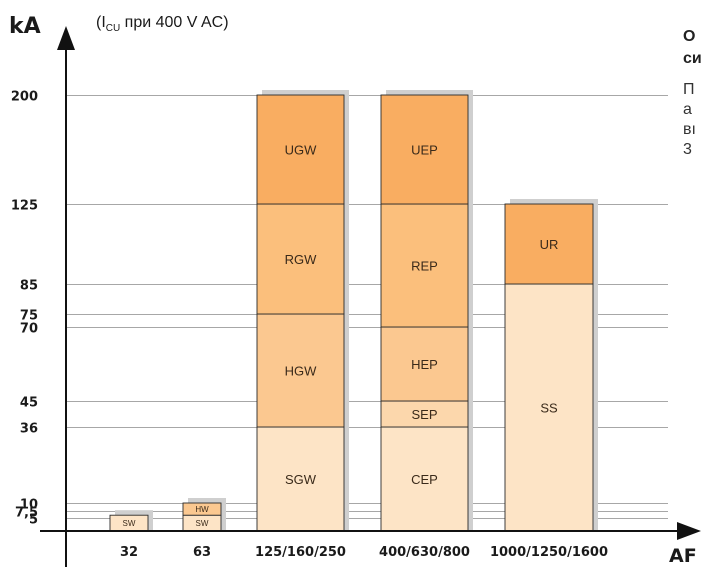 This screenshot has width=701, height=567. Describe the element at coordinates (300, 552) in the screenshot. I see `x-tick-label: 125/160/250` at that location.